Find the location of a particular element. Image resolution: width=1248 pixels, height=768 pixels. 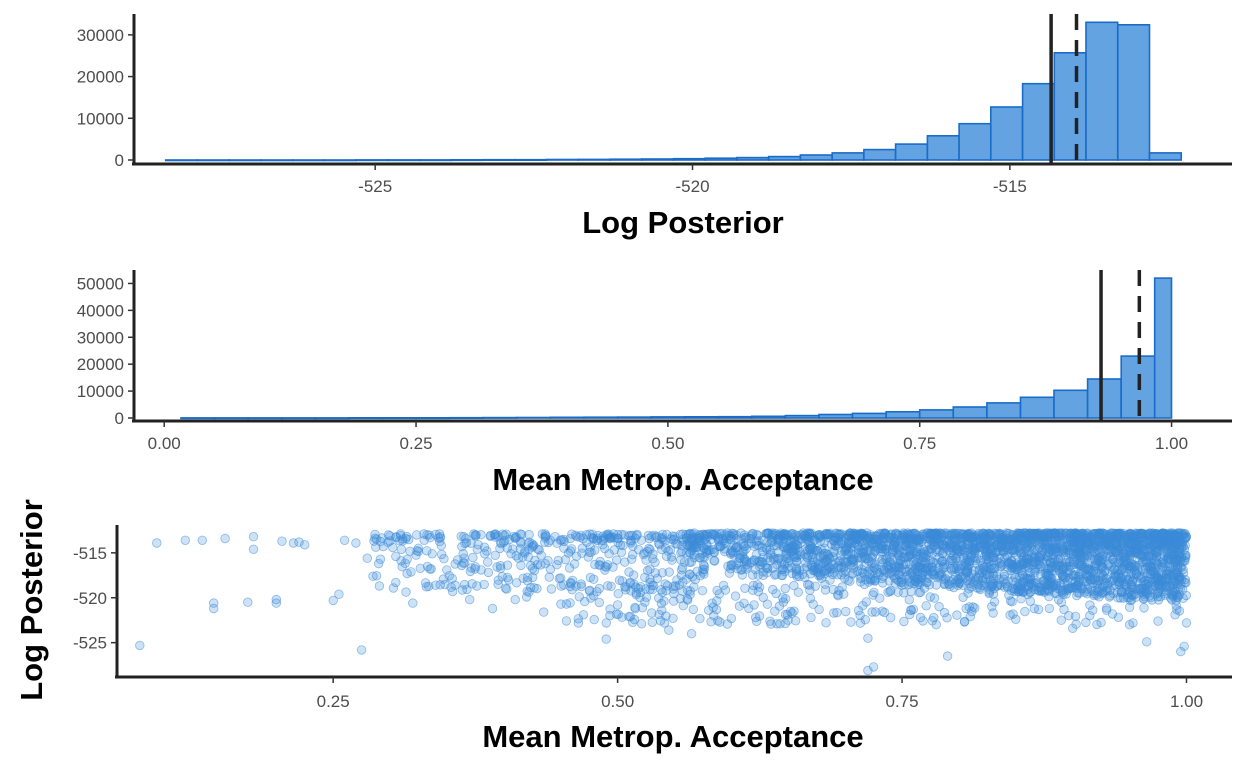

x-tick-label: 0.25 is located at coordinates (416, 443).